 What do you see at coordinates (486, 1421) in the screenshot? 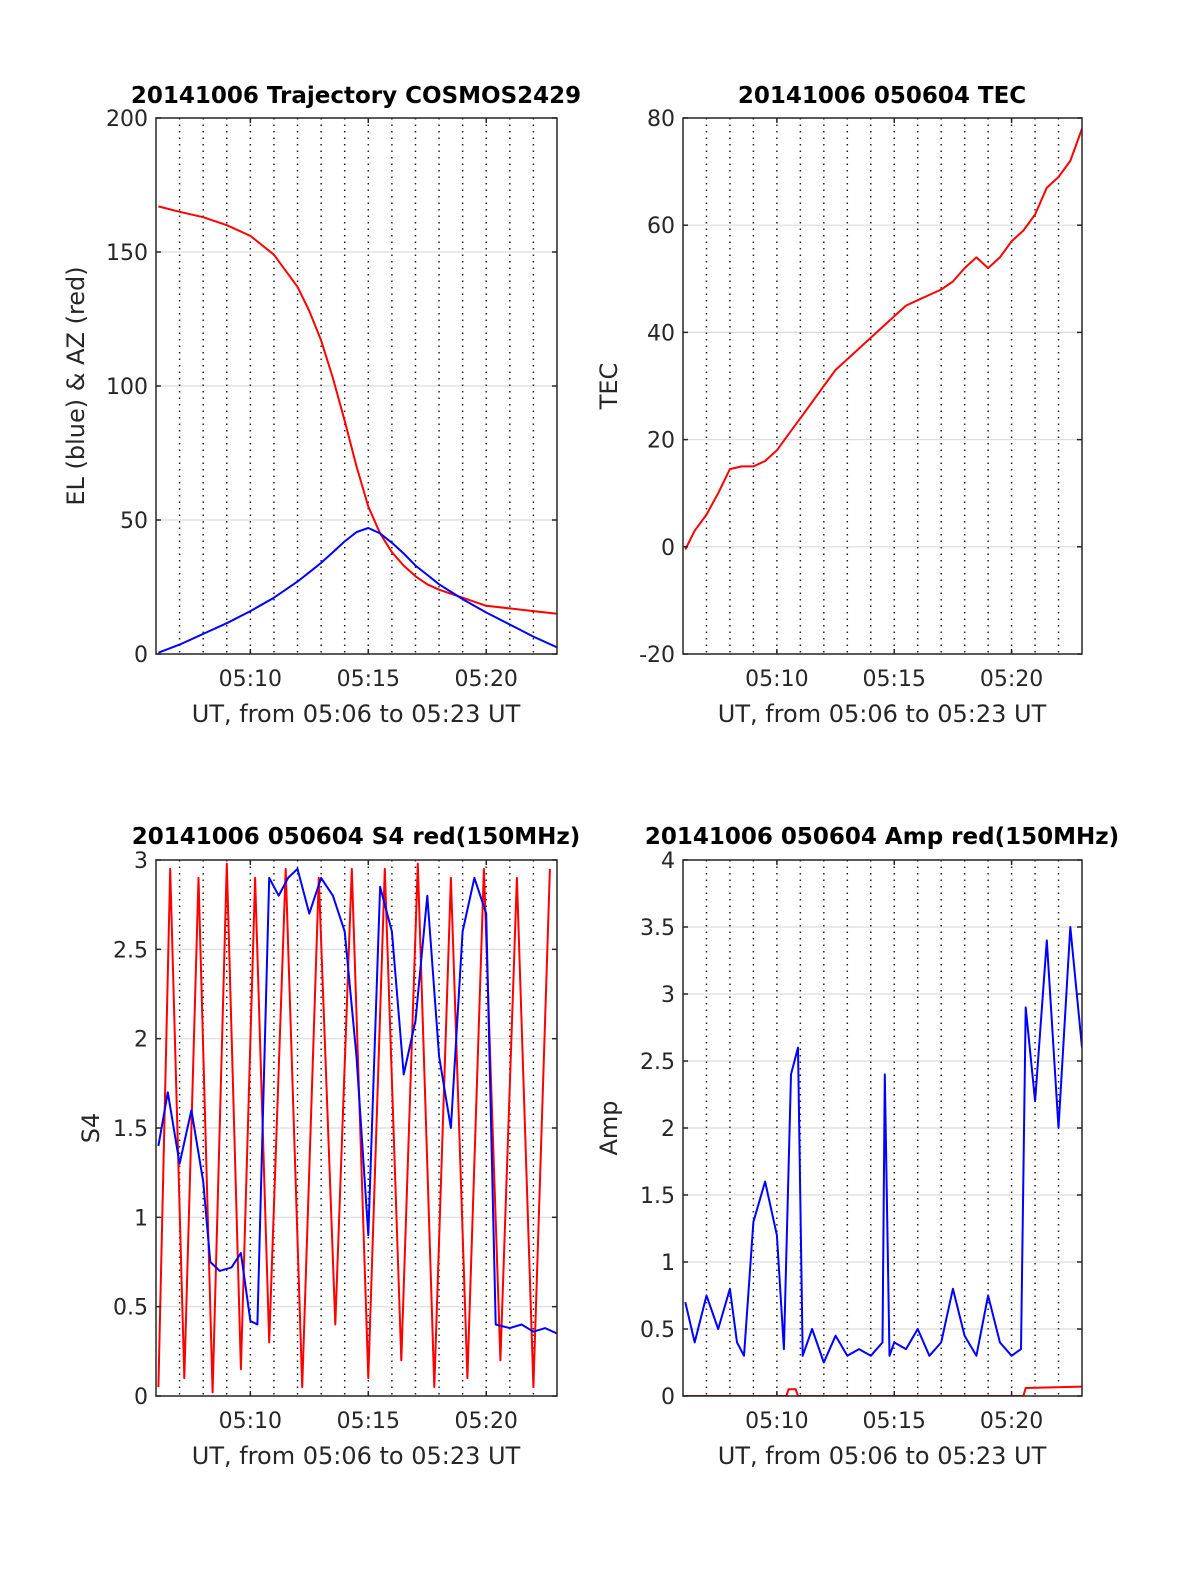
I see `s4-xtick-label: 05:20` at bounding box center [486, 1421].